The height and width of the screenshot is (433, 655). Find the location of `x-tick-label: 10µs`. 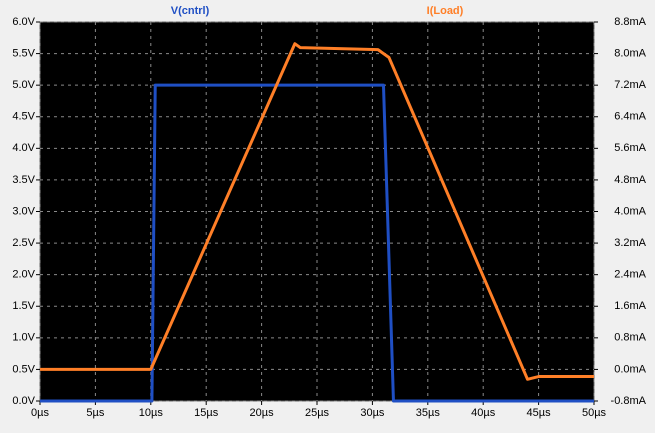

x-tick-label: 10µs is located at coordinates (151, 413).